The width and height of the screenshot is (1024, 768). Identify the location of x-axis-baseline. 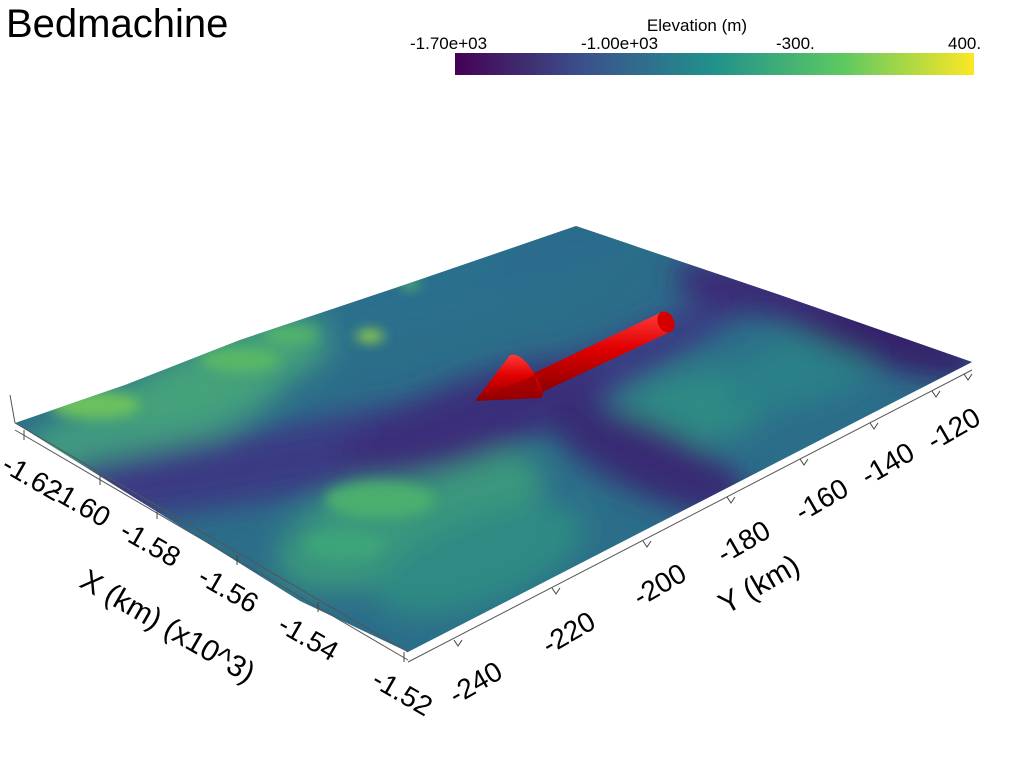
(211, 545).